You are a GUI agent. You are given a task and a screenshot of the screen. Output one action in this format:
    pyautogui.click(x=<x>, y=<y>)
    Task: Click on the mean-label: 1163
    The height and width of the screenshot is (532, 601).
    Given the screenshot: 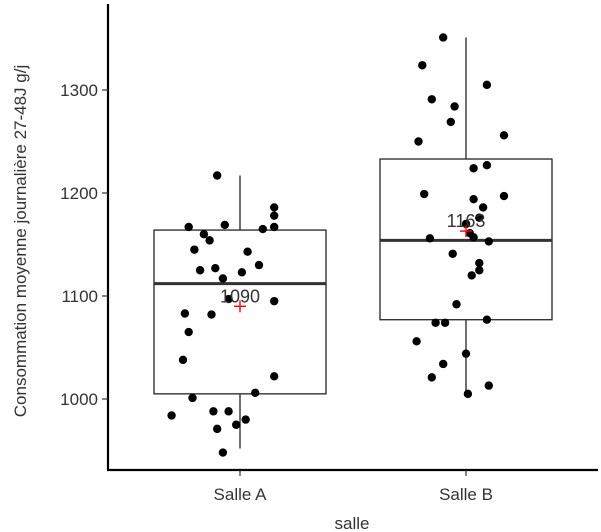 What is the action you would take?
    pyautogui.click(x=466, y=221)
    